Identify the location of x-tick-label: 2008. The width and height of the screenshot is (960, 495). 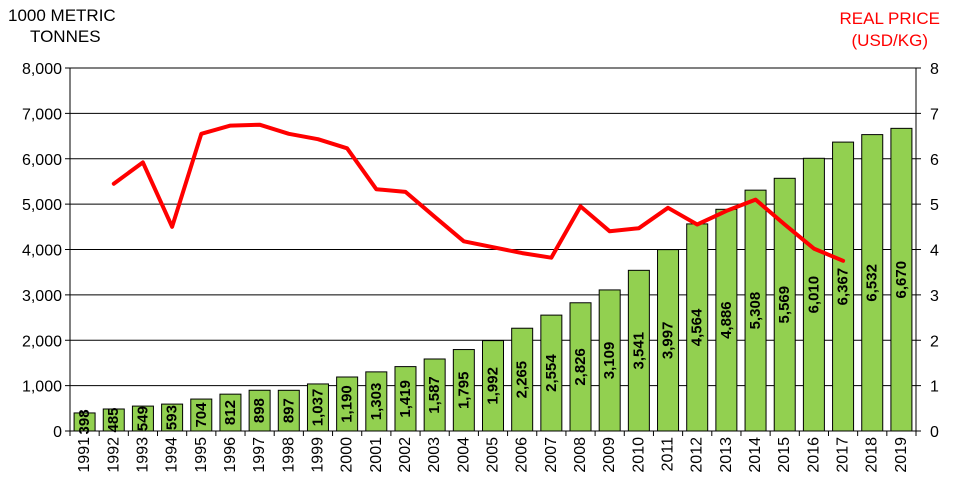
(580, 455).